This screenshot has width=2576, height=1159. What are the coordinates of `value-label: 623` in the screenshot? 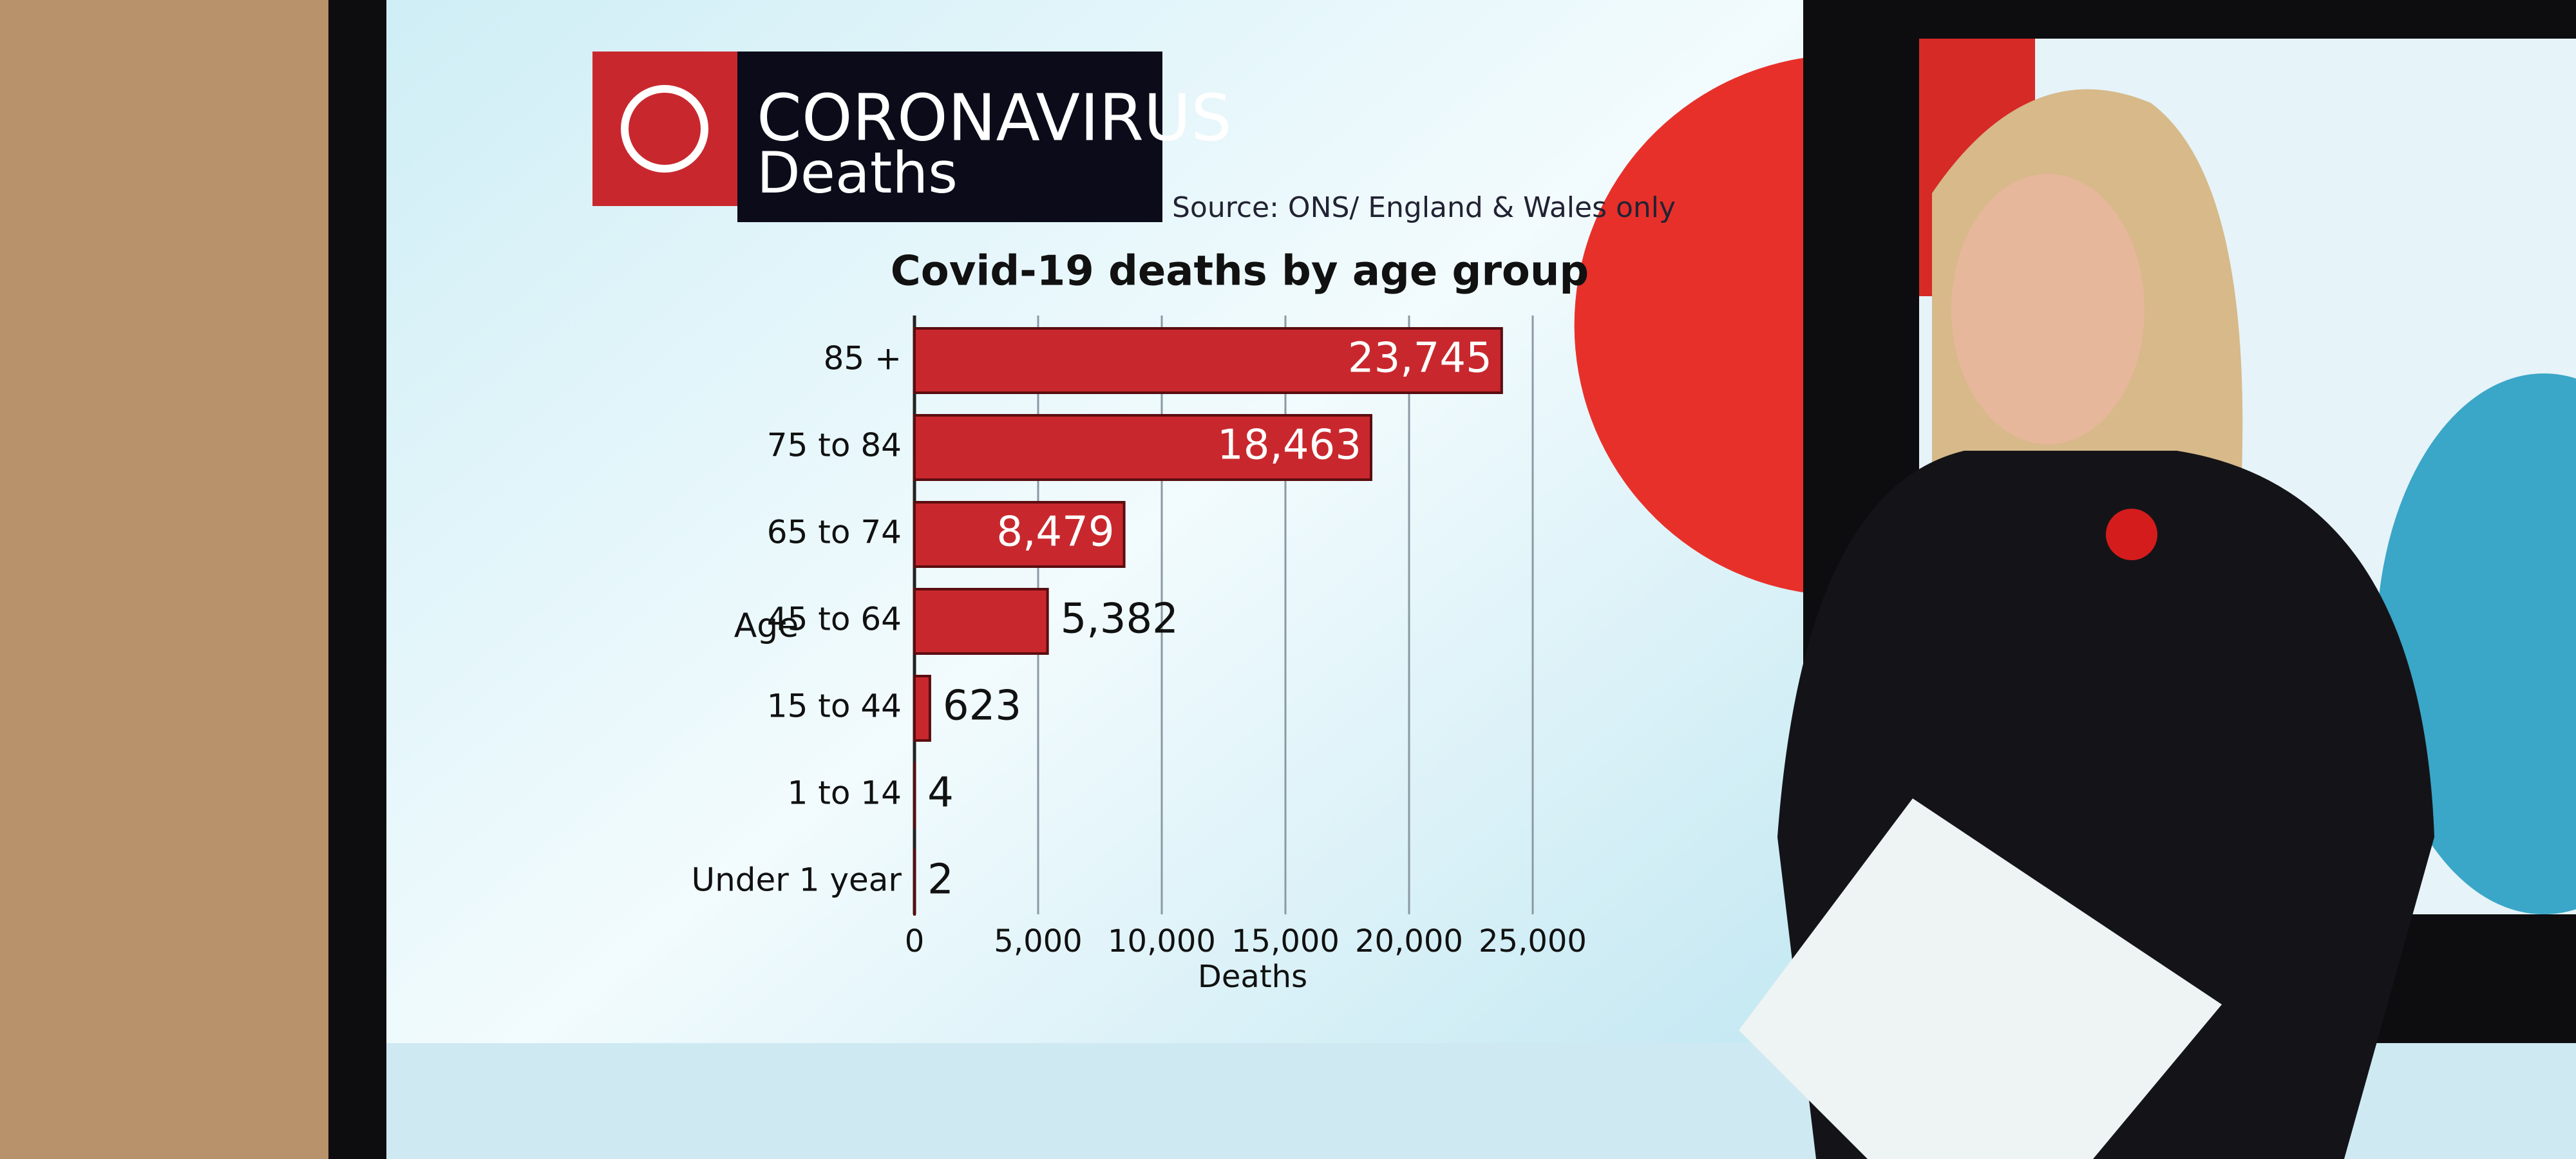 It's located at (982, 706).